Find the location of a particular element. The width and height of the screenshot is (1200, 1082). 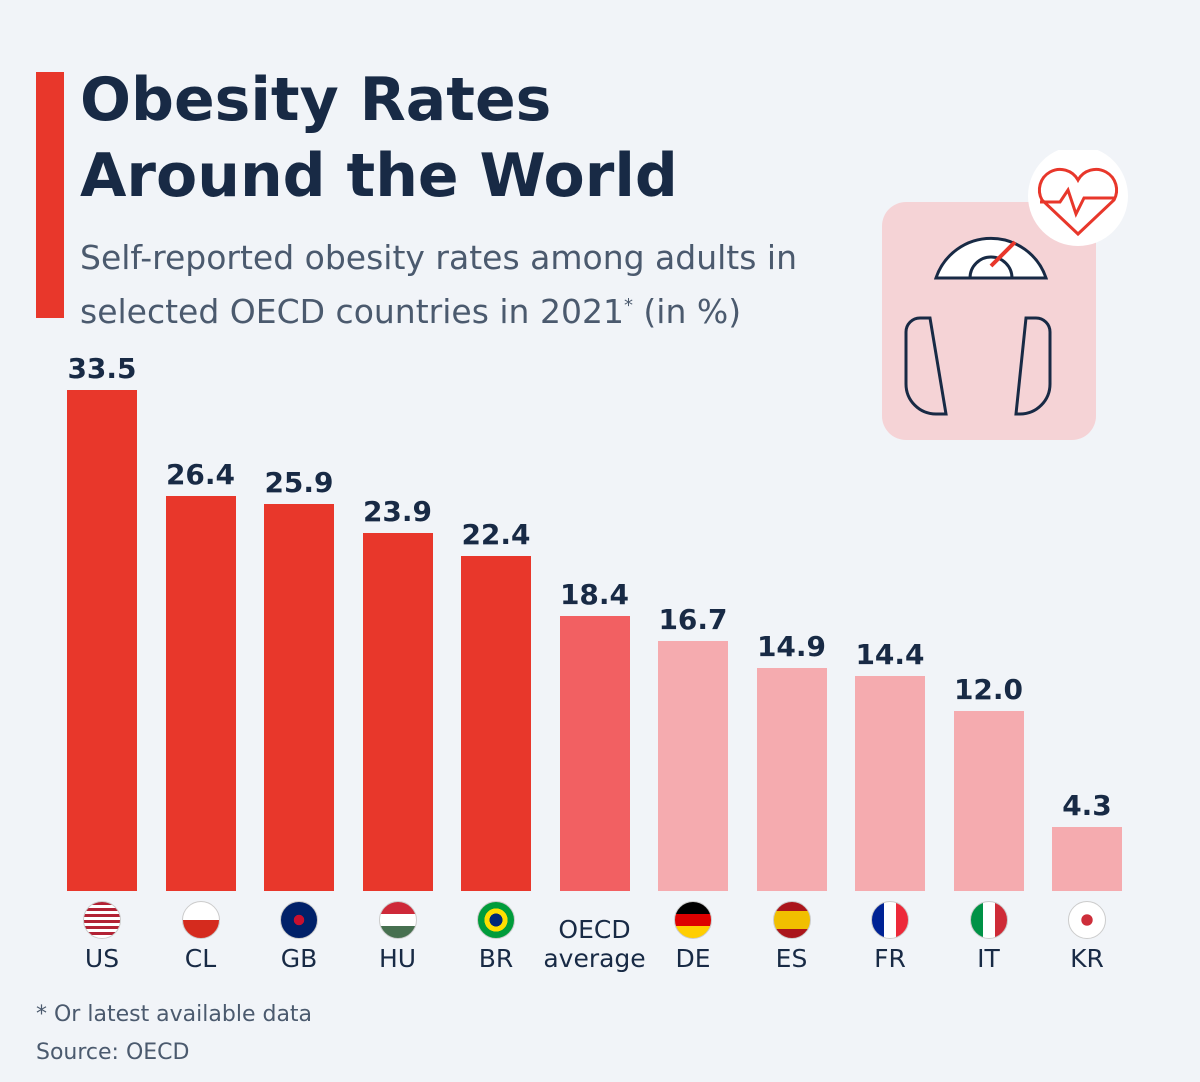

value-label: 23.9 is located at coordinates (397, 512).